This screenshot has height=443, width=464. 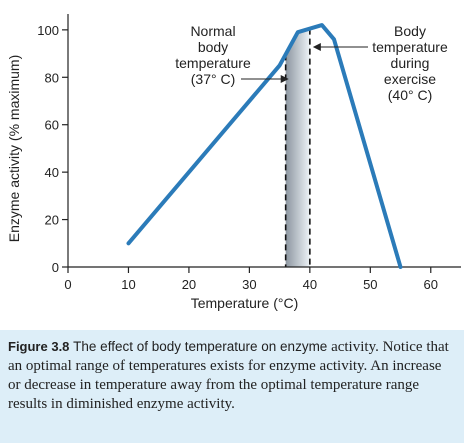 I want to click on y-tick-label: 40, so click(x=52, y=172).